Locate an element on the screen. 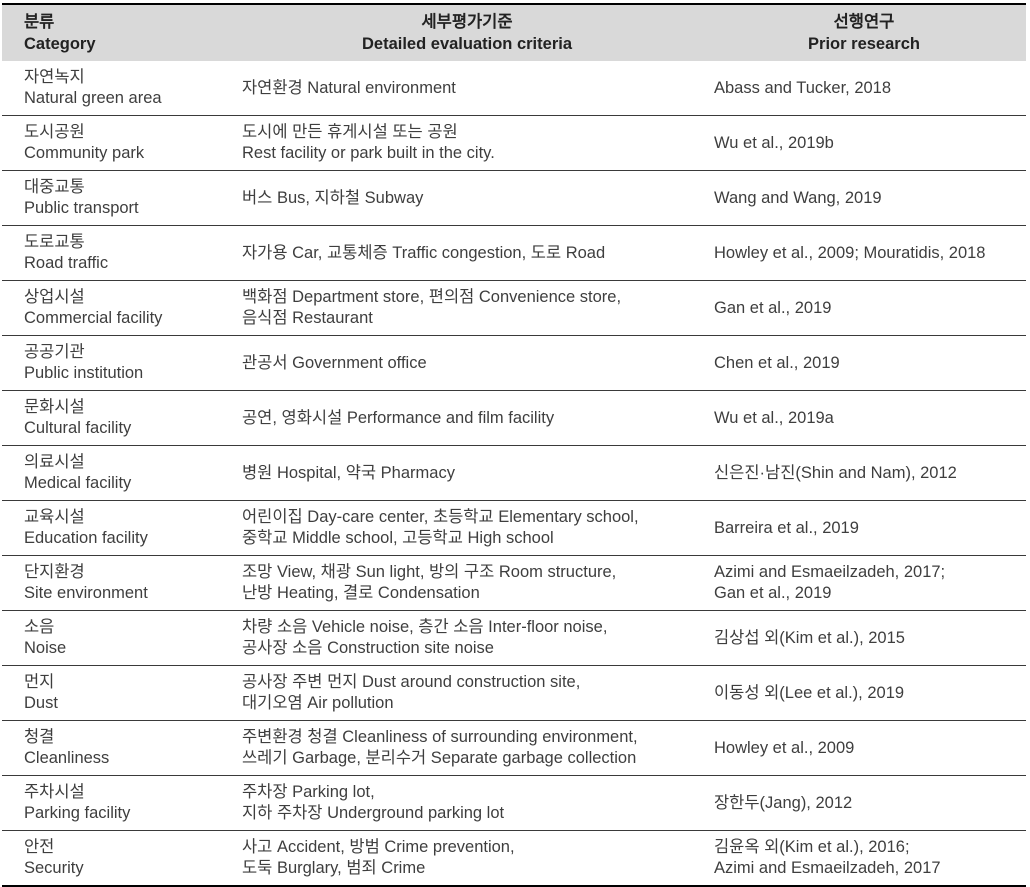 This screenshot has height=887, width=1030. criteria-cell: 버스 Bus, 지하철 Subway is located at coordinates (467, 198).